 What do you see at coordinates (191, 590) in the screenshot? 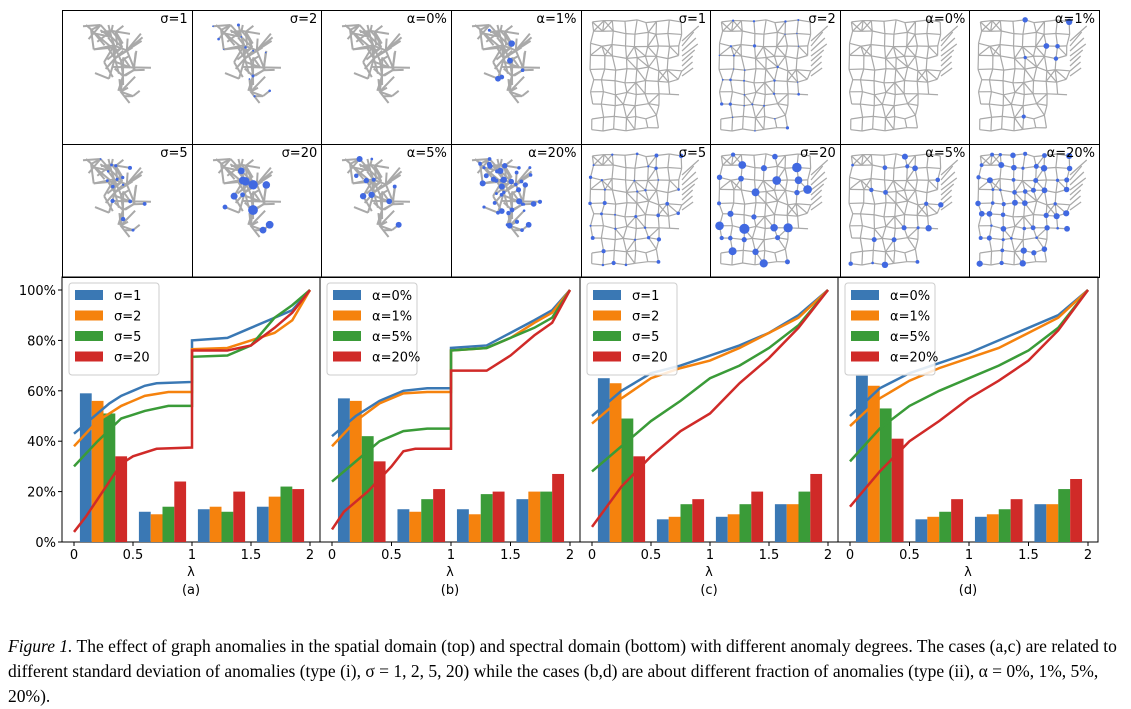
I see `subfigure-label: (a)` at bounding box center [191, 590].